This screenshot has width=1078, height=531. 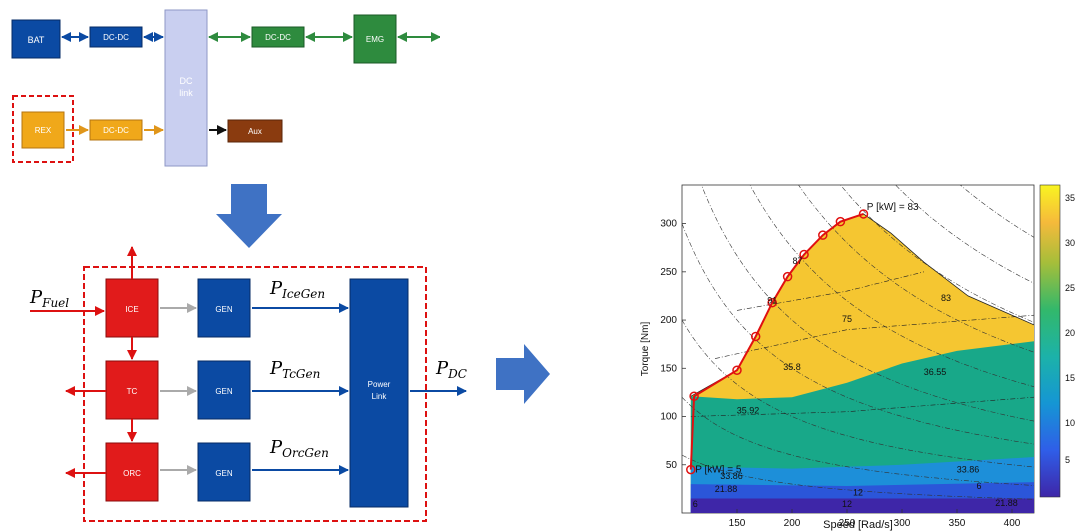 What do you see at coordinates (668, 272) in the screenshot?
I see `y-tick-label: 250` at bounding box center [668, 272].